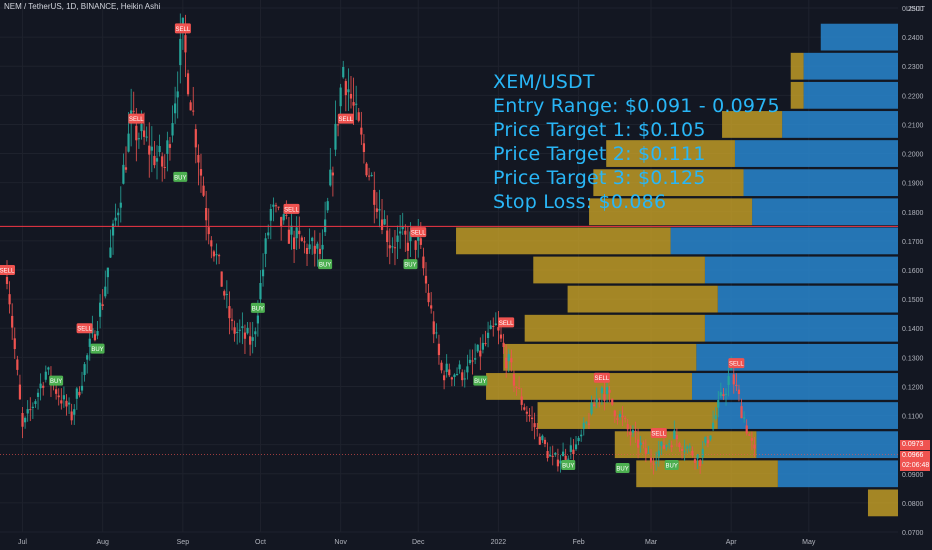 The image size is (932, 550). I want to click on y-tick-label: 0.1100, so click(912, 417).